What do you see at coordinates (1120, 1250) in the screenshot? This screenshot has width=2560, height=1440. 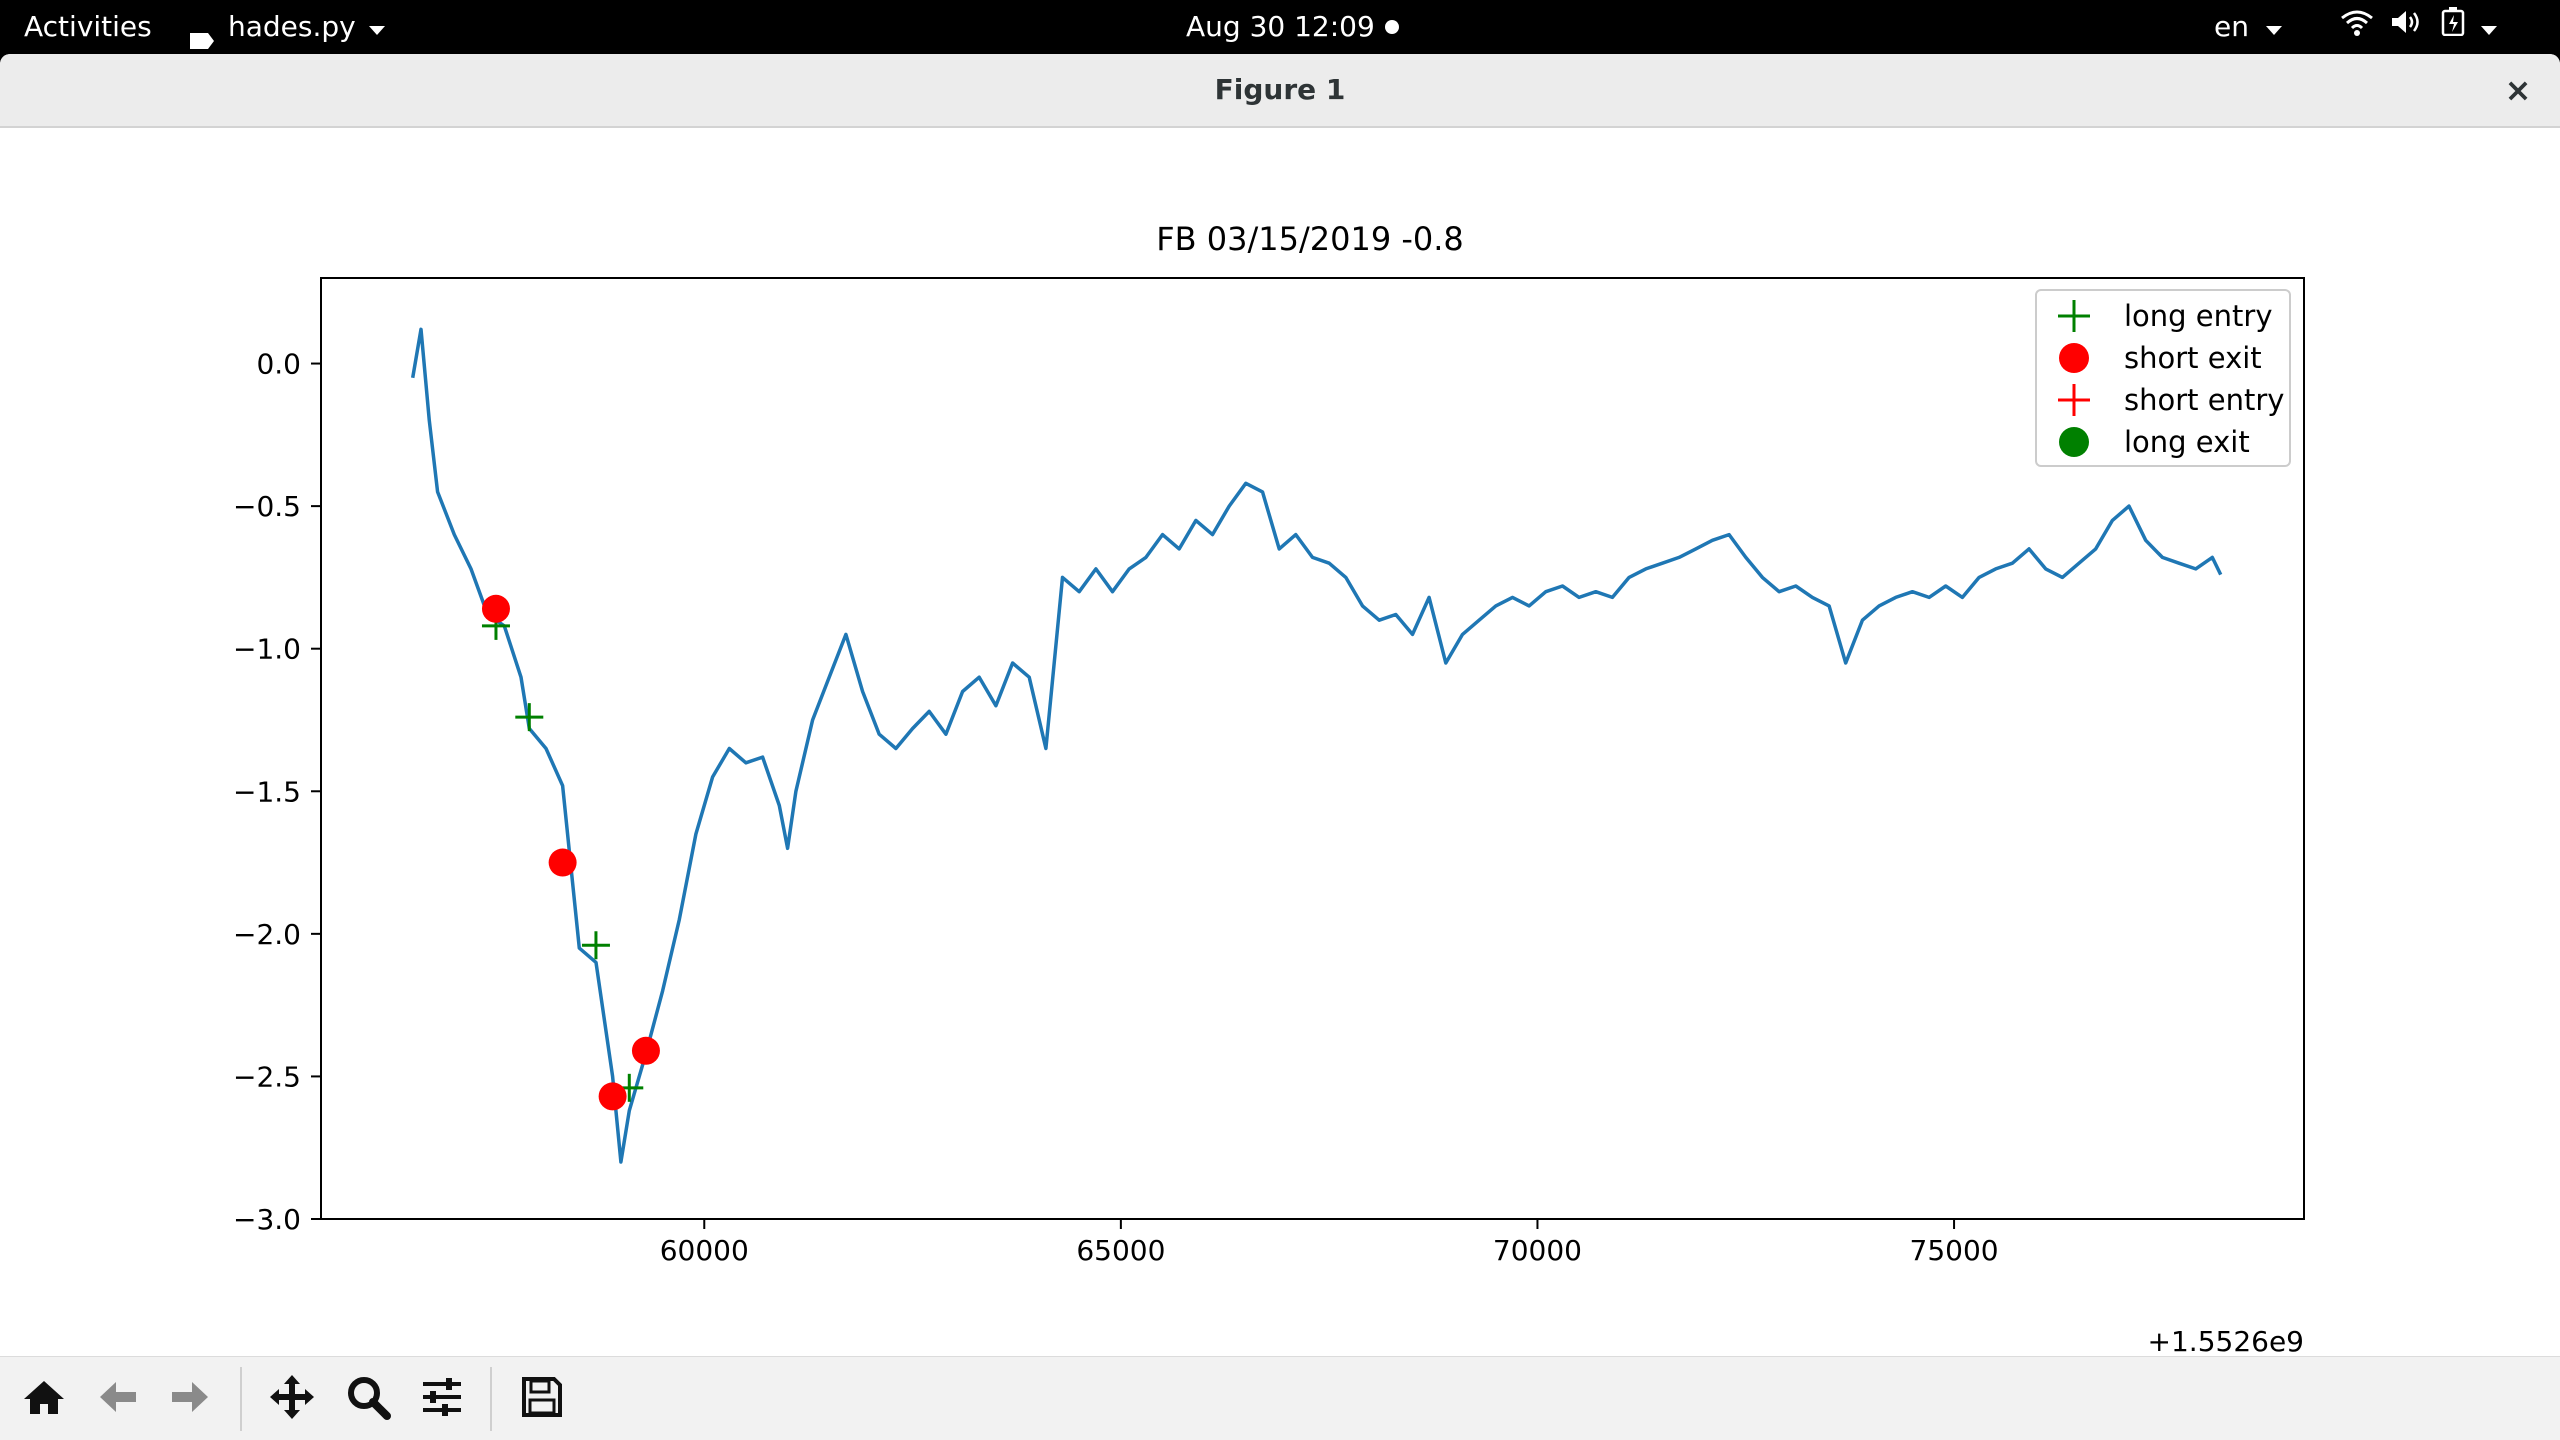 I see `x-tick-label: 65000` at bounding box center [1120, 1250].